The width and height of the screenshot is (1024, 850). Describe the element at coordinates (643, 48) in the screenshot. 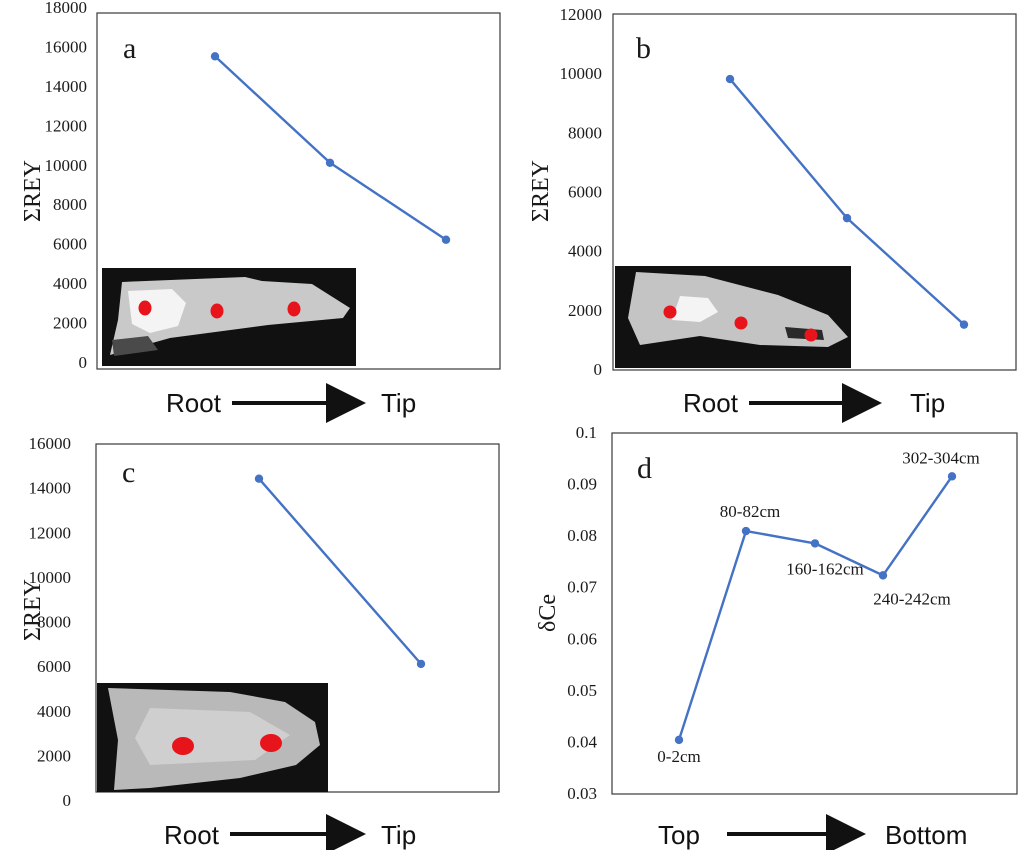

I see `panel-label: b` at that location.